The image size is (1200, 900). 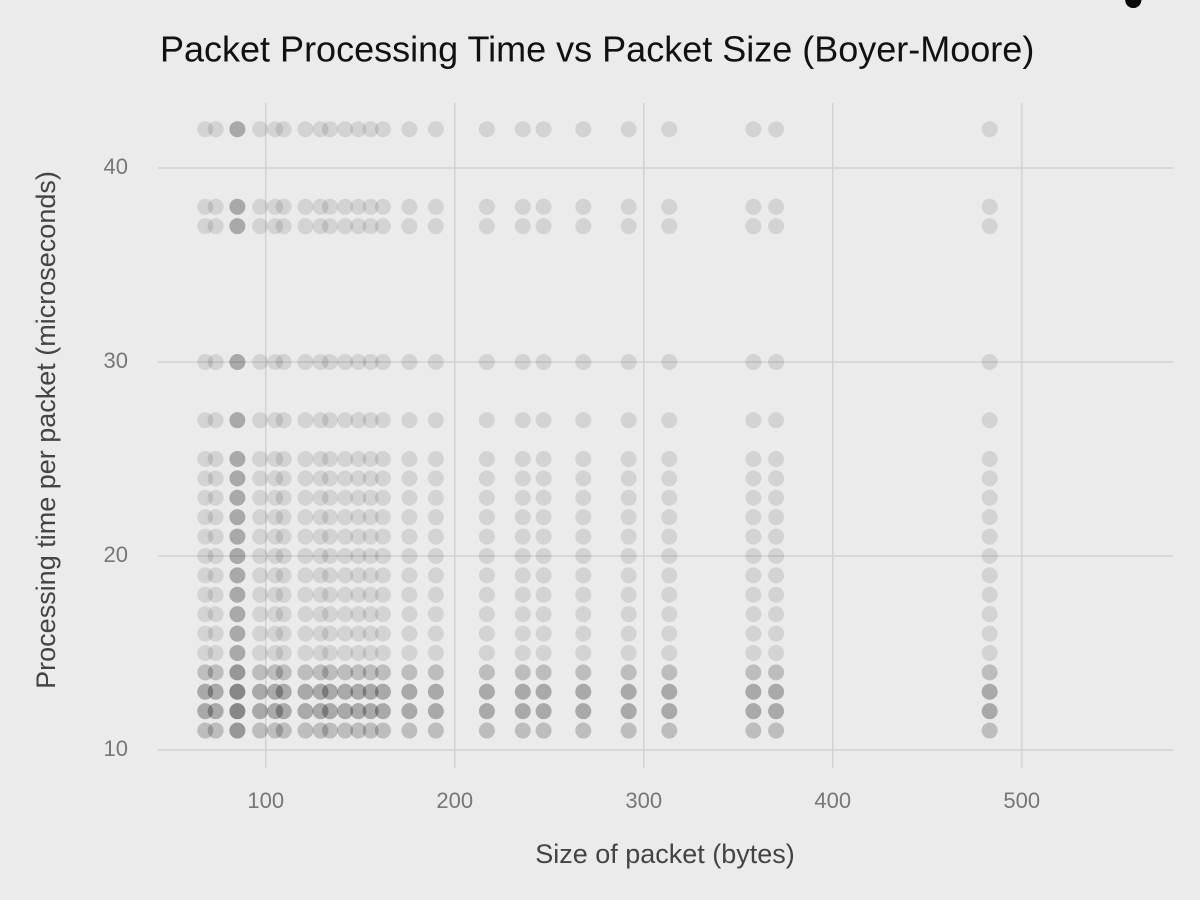 What do you see at coordinates (116, 166) in the screenshot?
I see `y-tick-label: 40` at bounding box center [116, 166].